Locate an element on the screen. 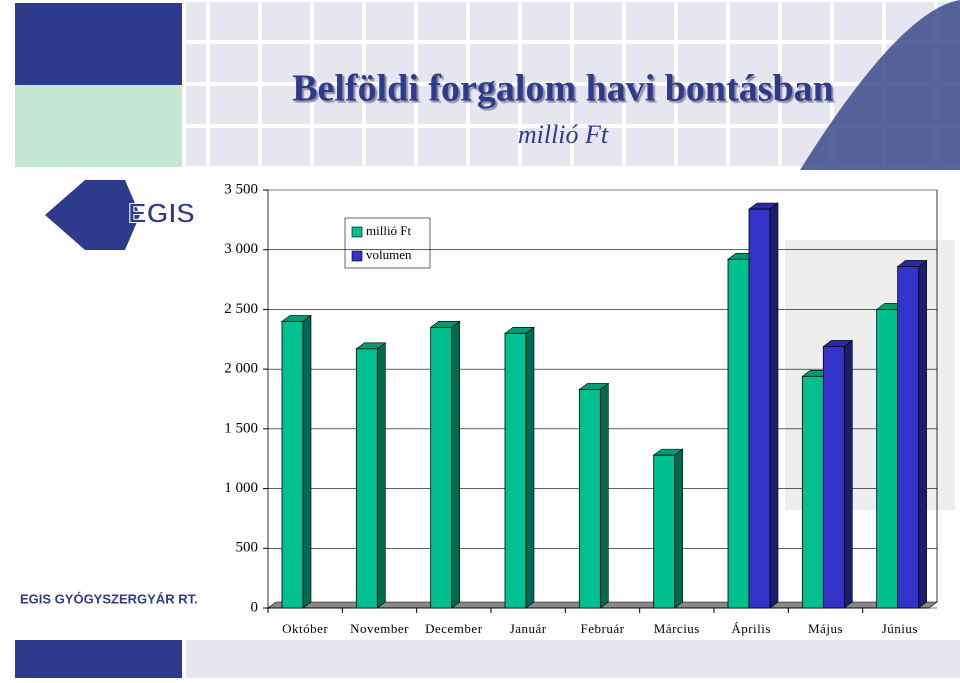  decor-green is located at coordinates (98, 126).